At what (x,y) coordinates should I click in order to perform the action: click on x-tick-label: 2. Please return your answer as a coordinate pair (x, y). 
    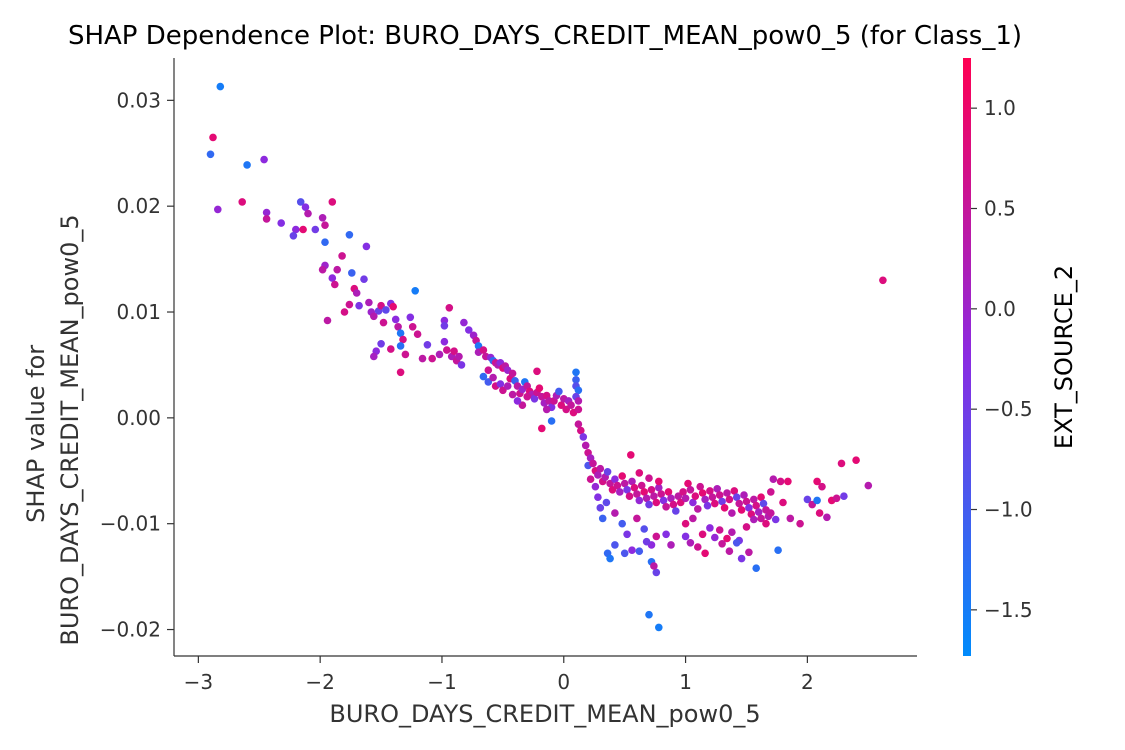
    Looking at the image, I should click on (807, 682).